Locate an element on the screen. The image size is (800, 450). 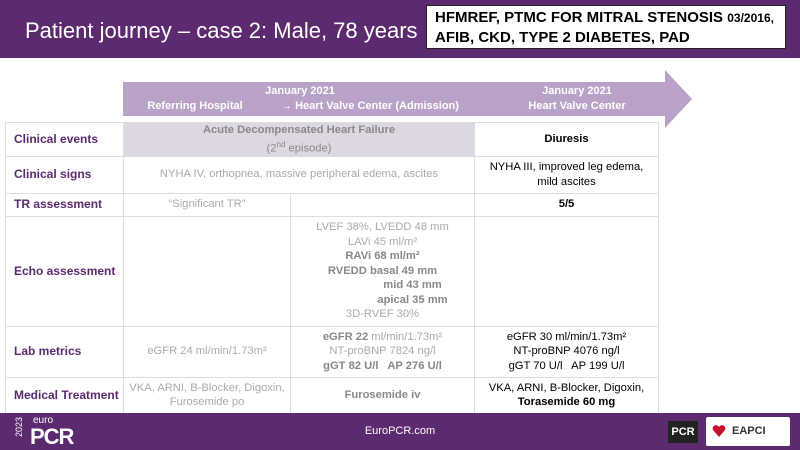
cell-line: apical 35 mm is located at coordinates (412, 299).